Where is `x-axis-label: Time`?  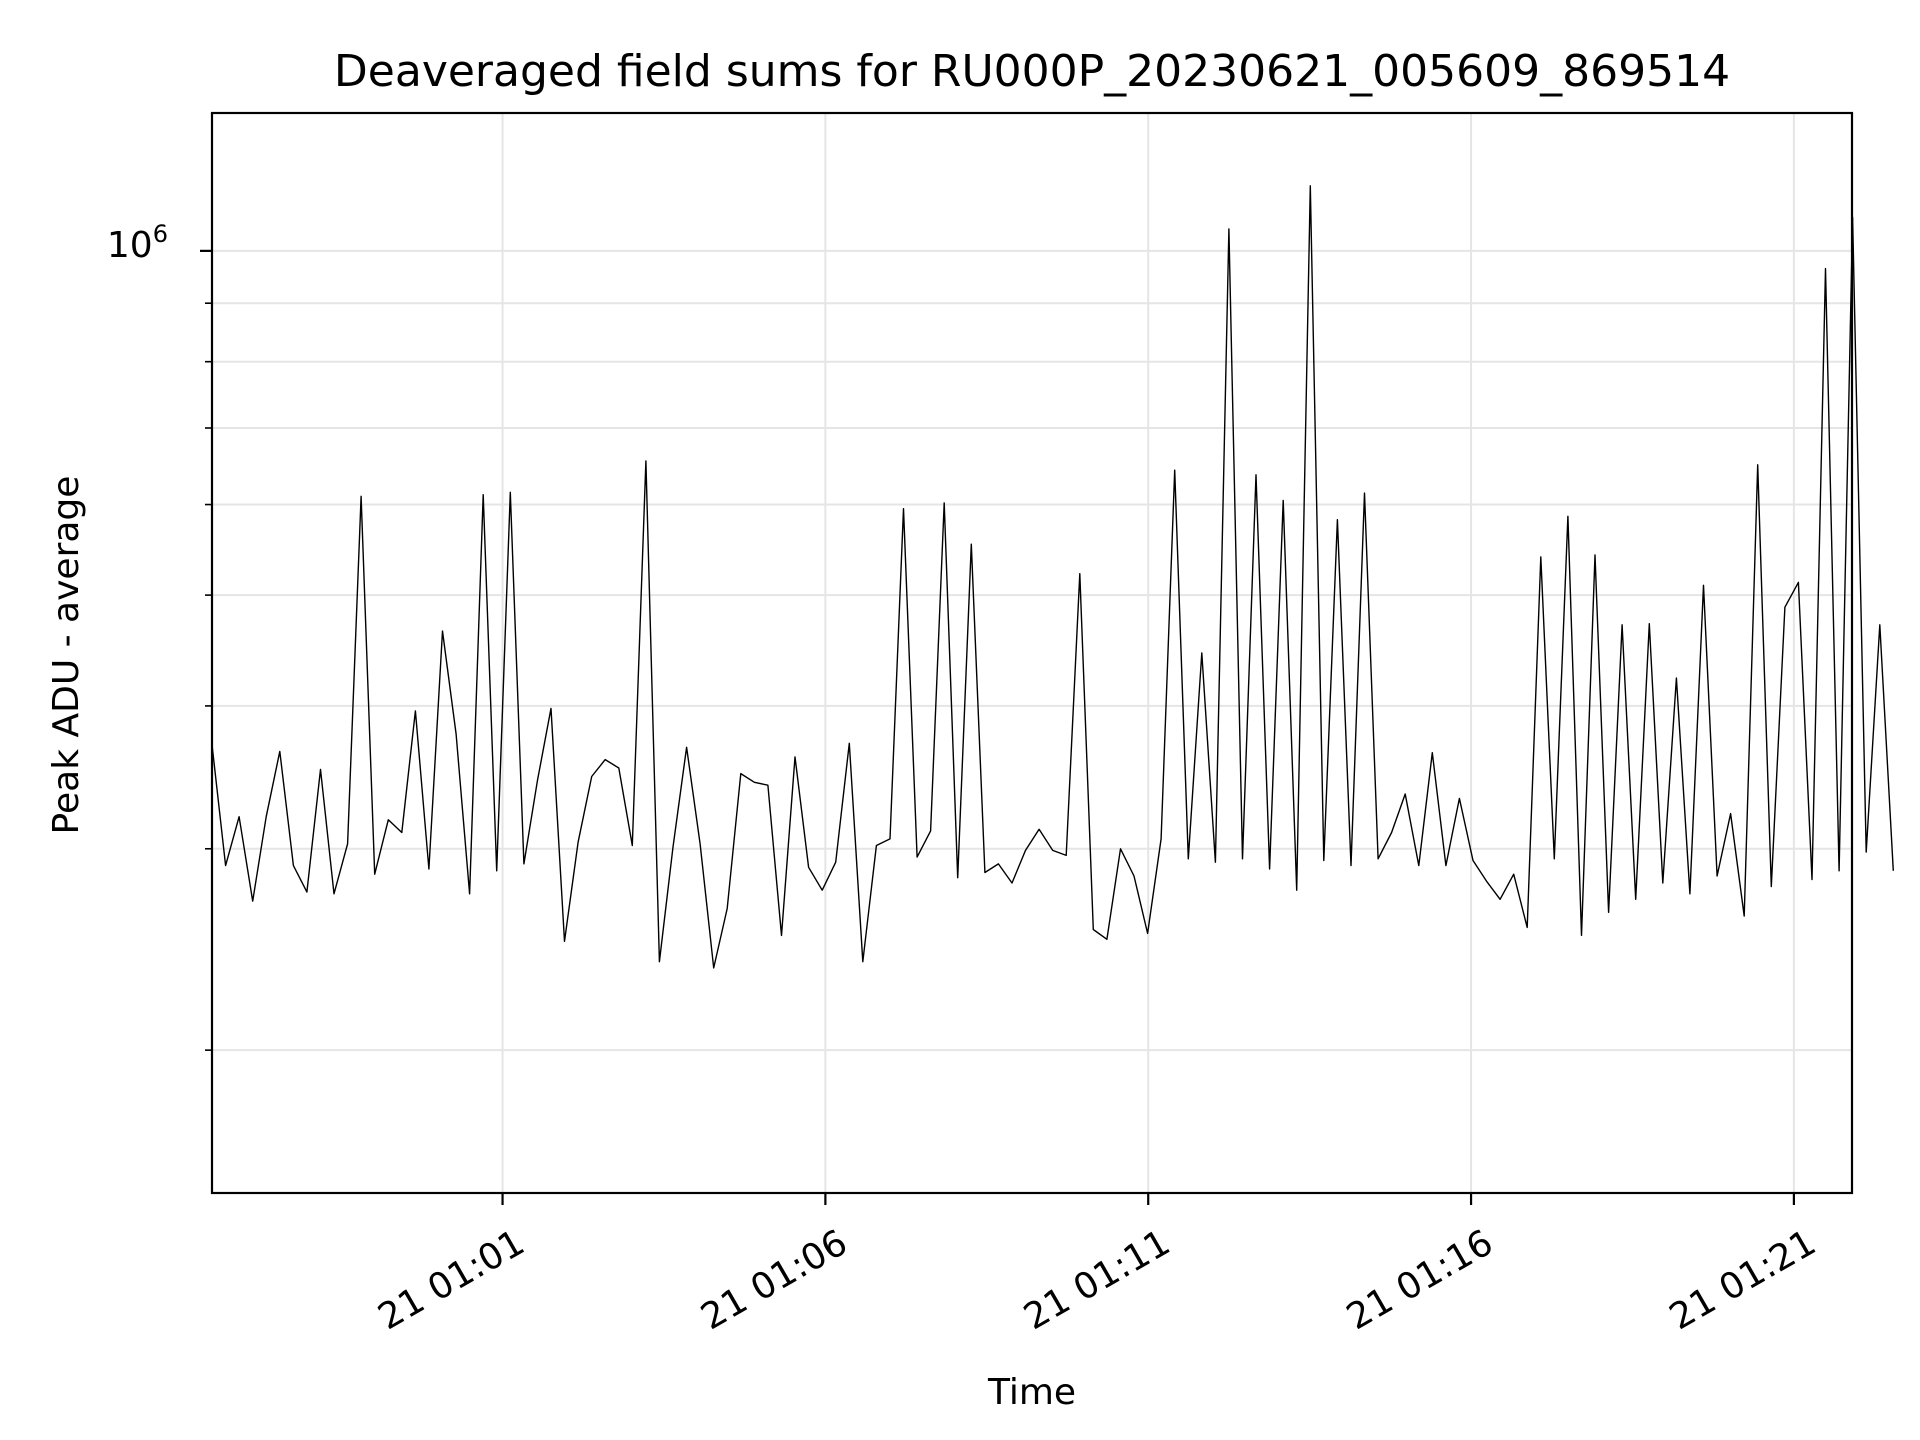
x-axis-label: Time is located at coordinates (1031, 1392).